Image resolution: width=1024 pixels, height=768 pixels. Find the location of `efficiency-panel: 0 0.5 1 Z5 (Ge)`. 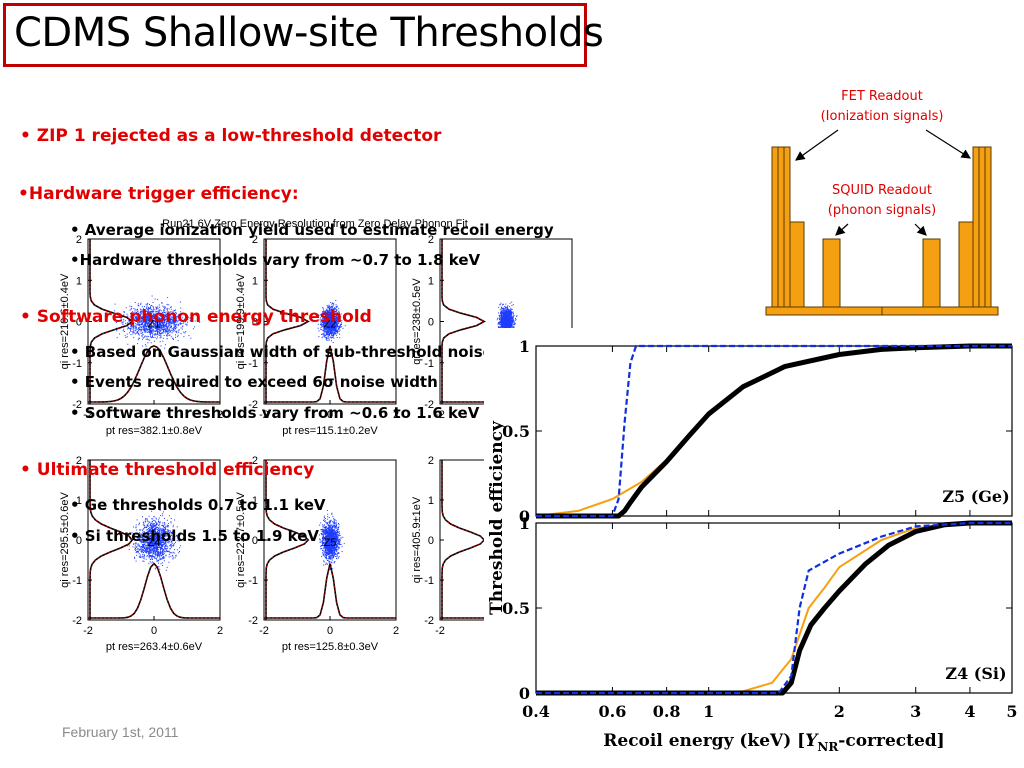

efficiency-panel: 0 0.5 1 Z5 (Ge) is located at coordinates (757, 431).